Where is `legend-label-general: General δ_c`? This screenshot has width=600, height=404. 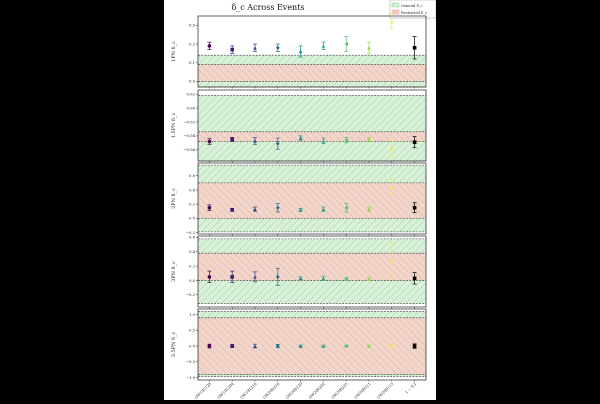
legend-label-general: General δ_c is located at coordinates (412, 6).